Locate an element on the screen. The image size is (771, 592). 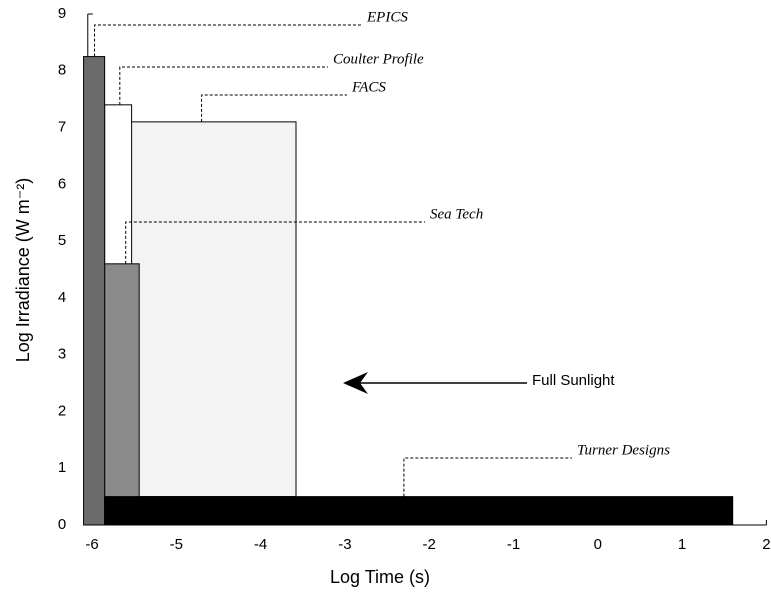
series-label: FACS is located at coordinates (368, 87).